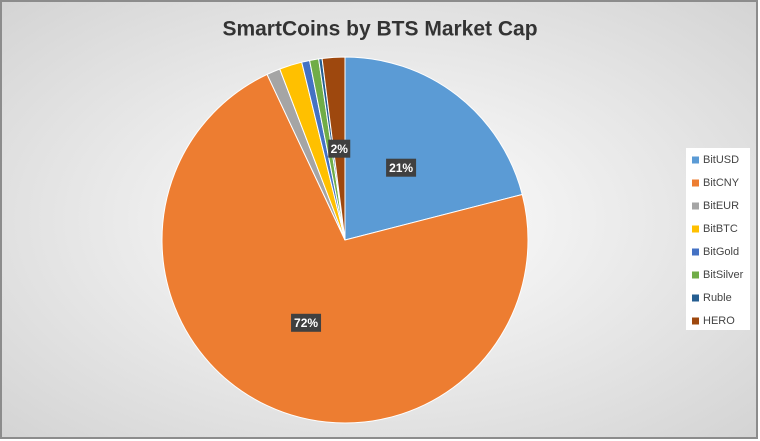  I want to click on legend-label: BitCNY, so click(721, 183).